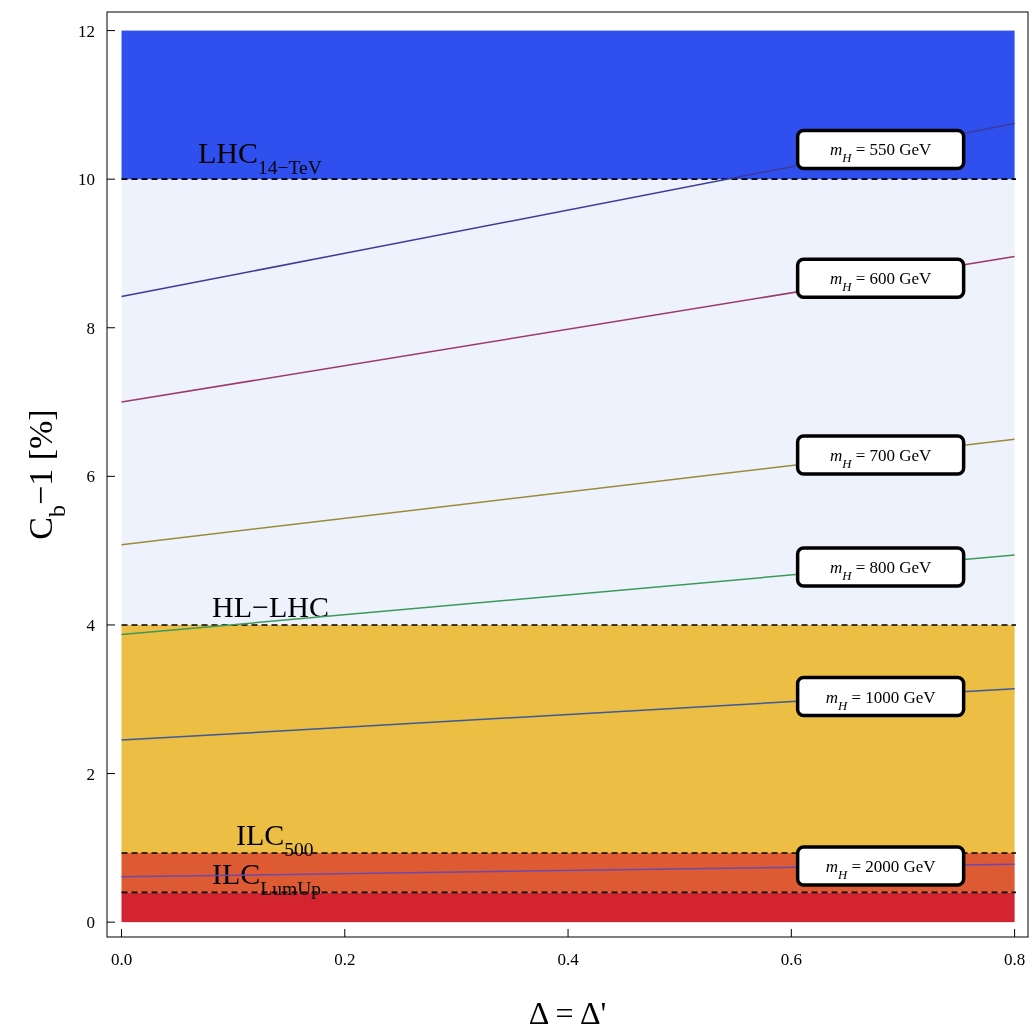  What do you see at coordinates (567, 1013) in the screenshot?
I see `x-axis-title: Δ = Δ'` at bounding box center [567, 1013].